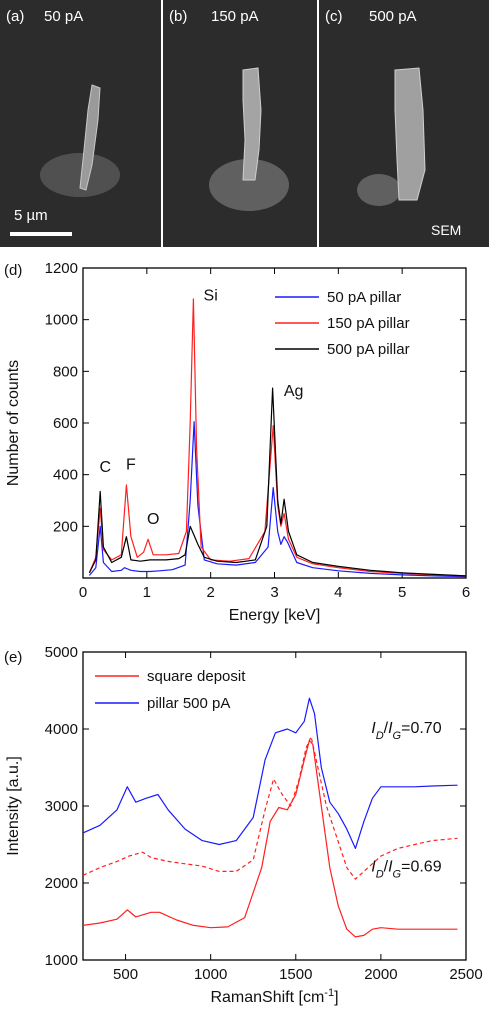 The width and height of the screenshot is (489, 1024). Describe the element at coordinates (65, 526) in the screenshot. I see `y-tick-label: 200` at that location.